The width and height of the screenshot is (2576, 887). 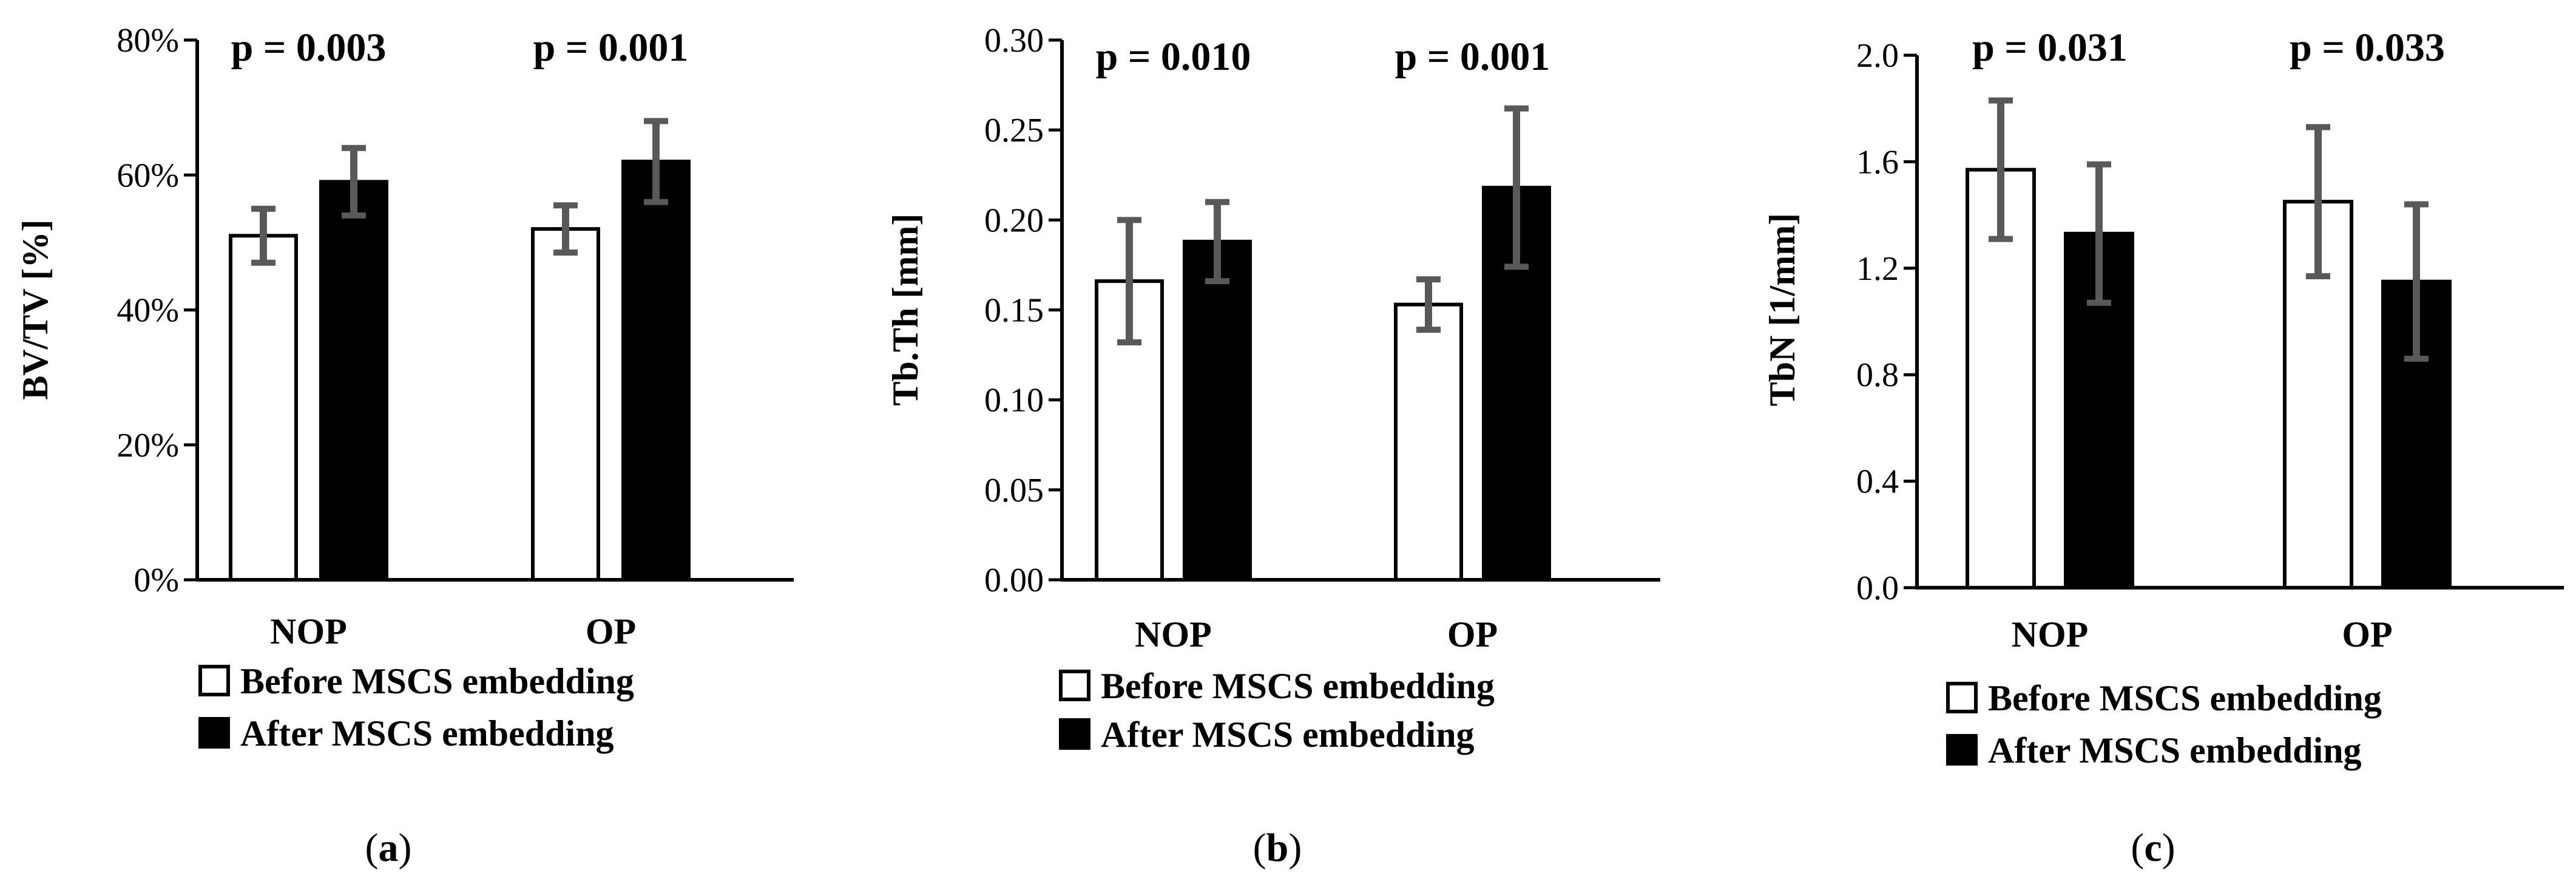 What do you see at coordinates (156, 580) in the screenshot?
I see `y-tick-label: 0%` at bounding box center [156, 580].